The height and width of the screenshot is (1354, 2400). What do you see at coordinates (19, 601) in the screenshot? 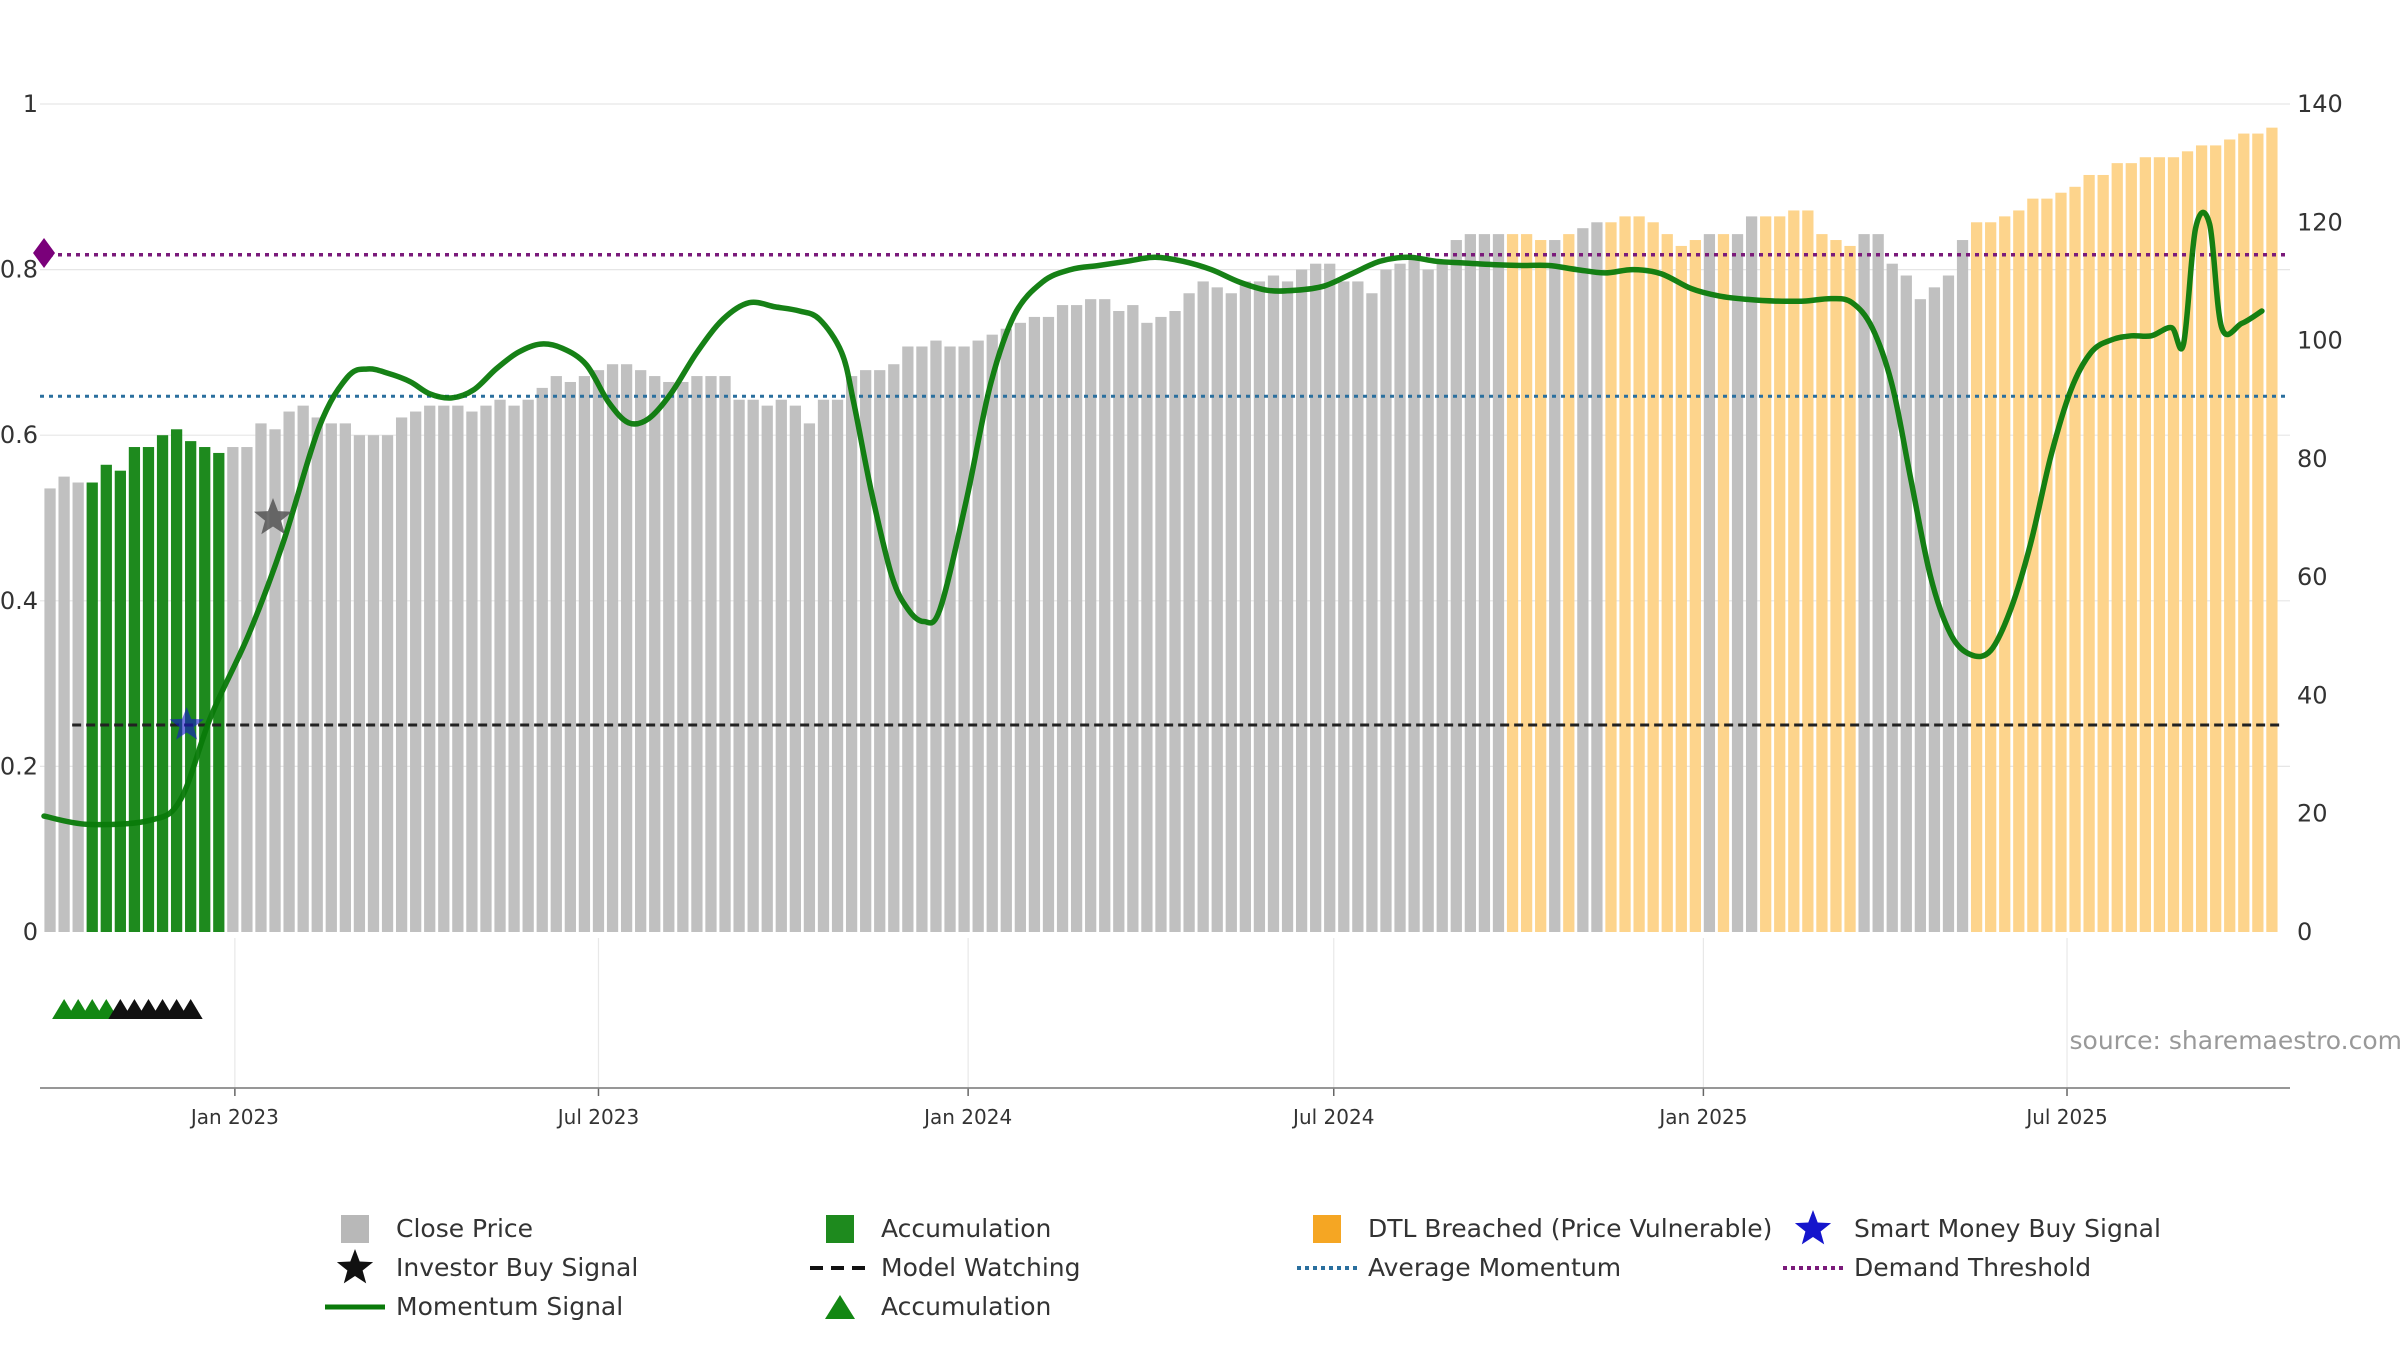
I see `left-axis-tick-label: 0.4` at bounding box center [19, 601].